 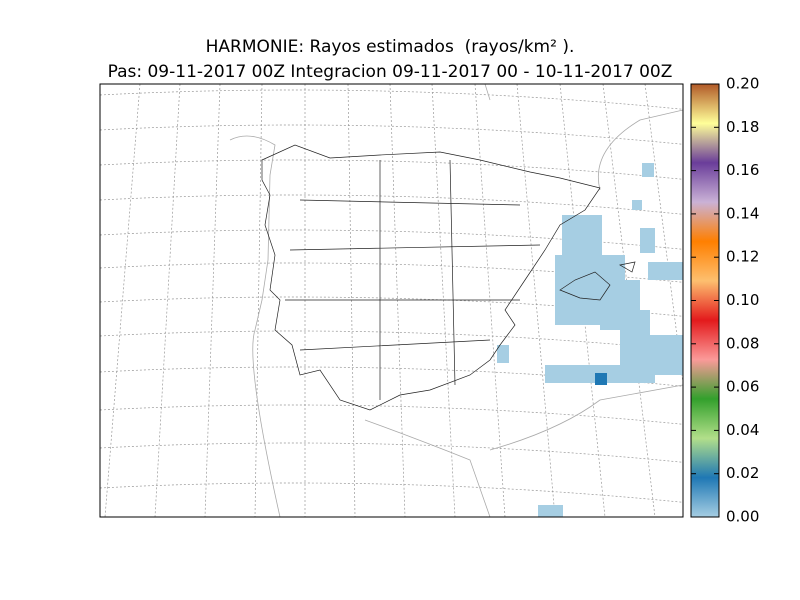 I want to click on colorbar-tick-label: 0.02, so click(x=742, y=473).